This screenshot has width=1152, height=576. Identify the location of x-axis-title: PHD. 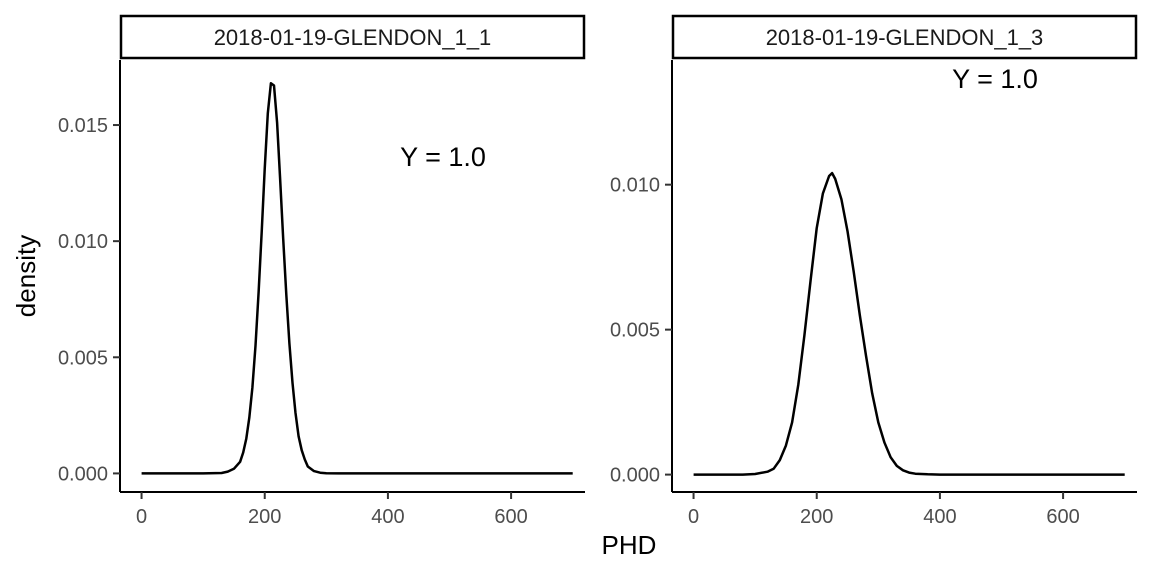
(629, 545).